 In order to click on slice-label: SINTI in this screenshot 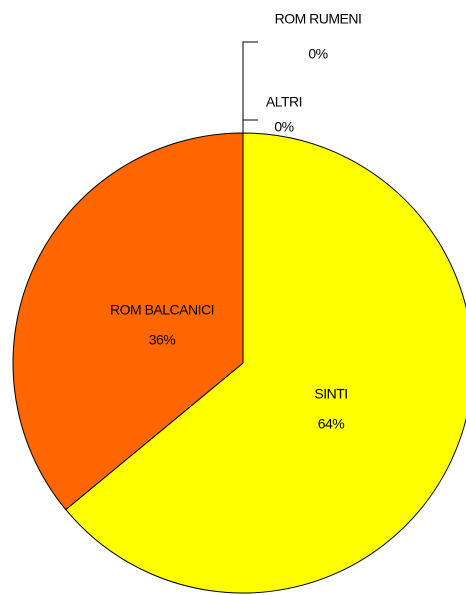, I will do `click(330, 394)`.